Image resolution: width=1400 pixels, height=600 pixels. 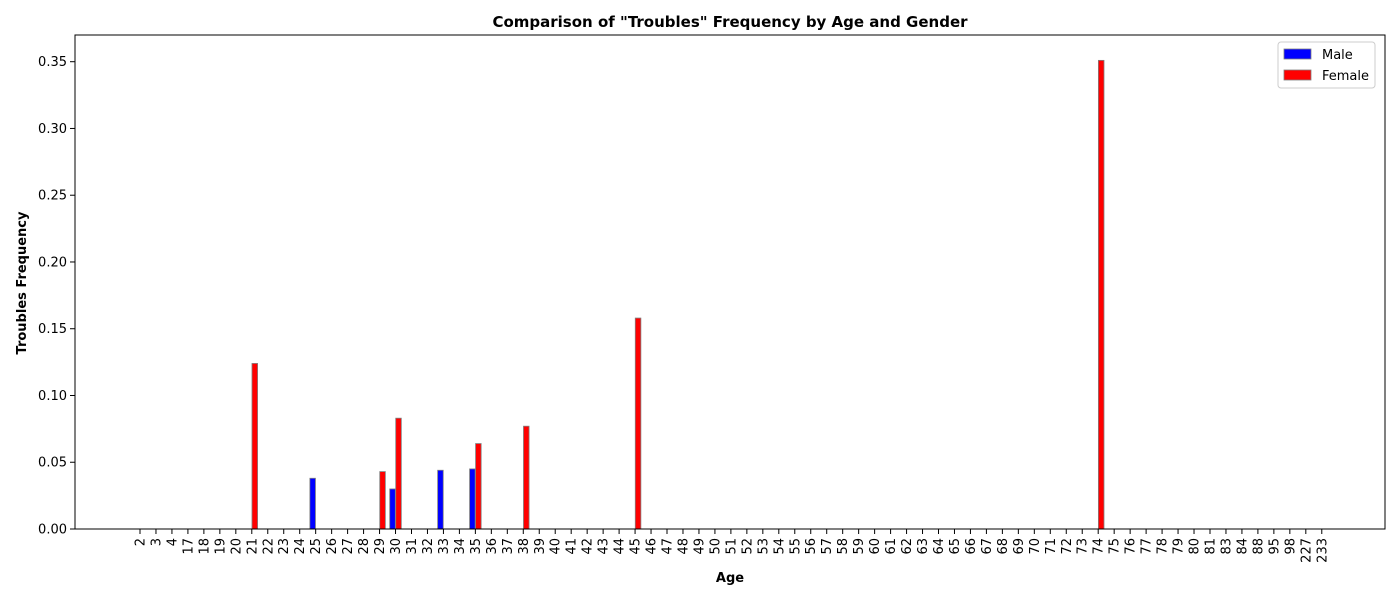 I want to click on x-tick-label: 36, so click(x=492, y=546).